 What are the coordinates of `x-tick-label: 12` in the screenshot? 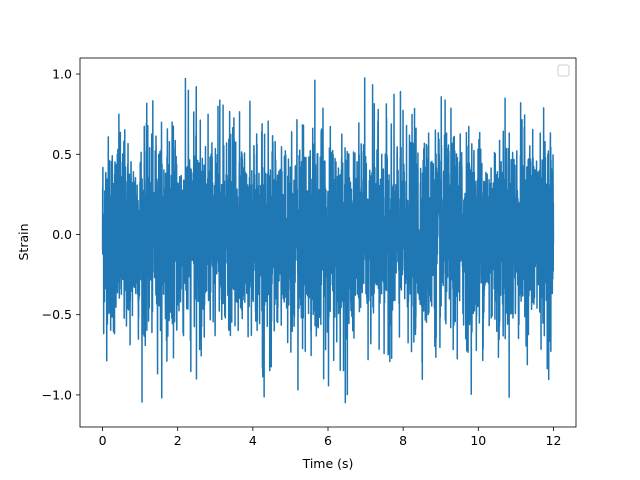 It's located at (554, 440).